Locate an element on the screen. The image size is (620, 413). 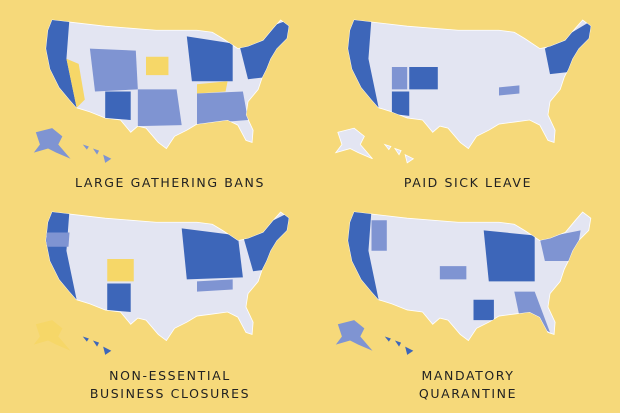
map-label: NON-ESSENTIAL is located at coordinates (170, 375).